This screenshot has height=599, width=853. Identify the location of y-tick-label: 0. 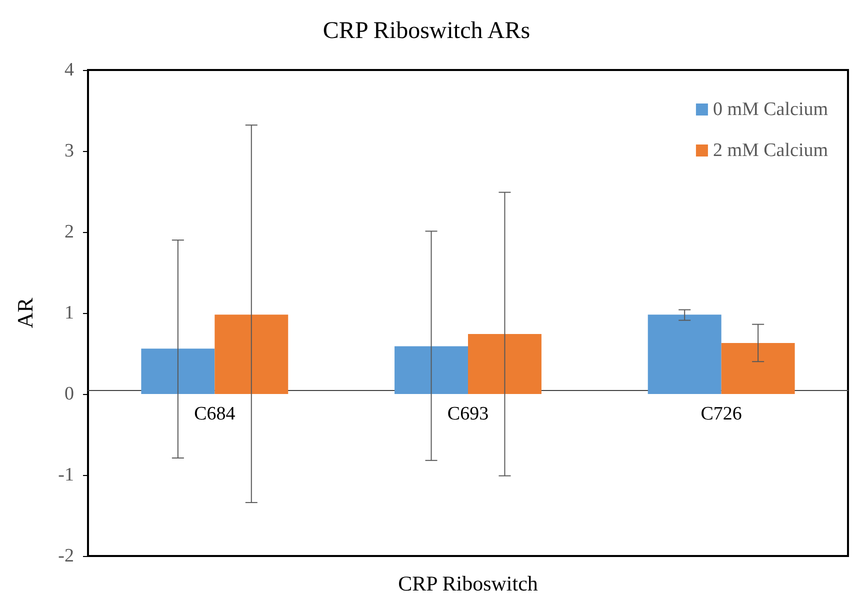
(69, 394).